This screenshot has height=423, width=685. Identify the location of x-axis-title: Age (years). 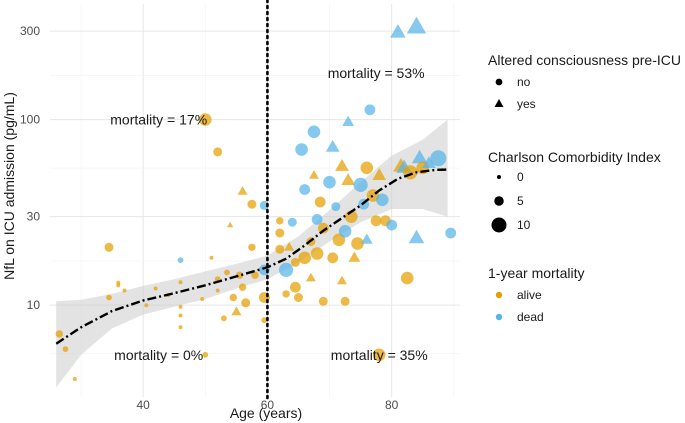
(266, 413).